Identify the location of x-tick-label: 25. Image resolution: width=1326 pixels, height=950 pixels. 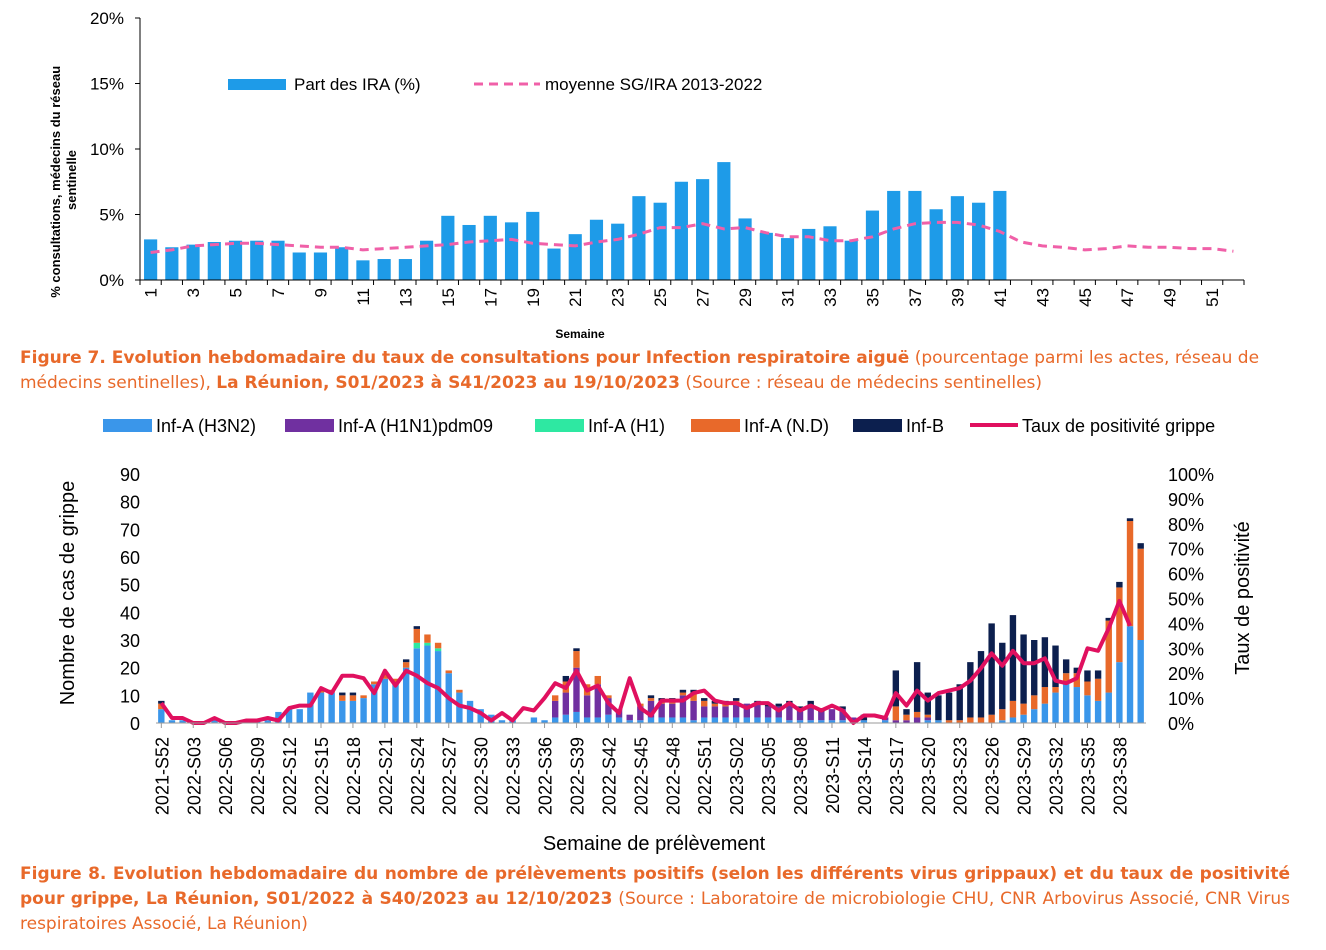
(660, 297).